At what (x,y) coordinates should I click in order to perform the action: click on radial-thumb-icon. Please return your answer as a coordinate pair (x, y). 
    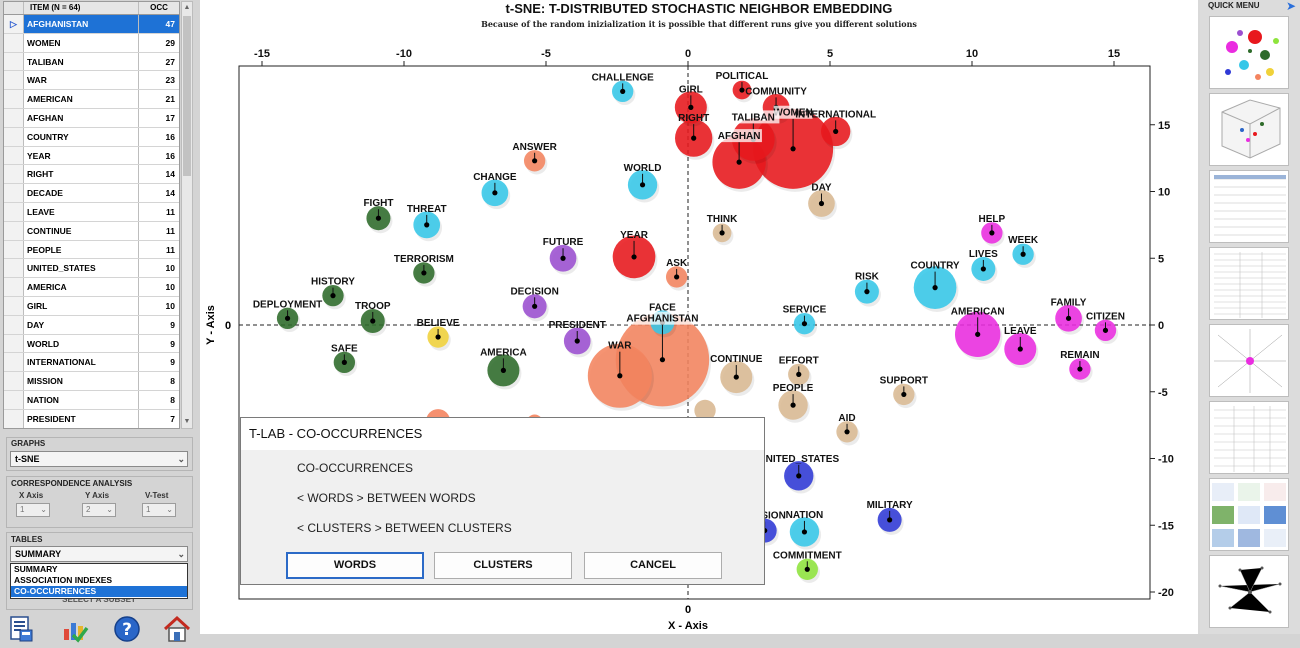
    Looking at the image, I should click on (1250, 361).